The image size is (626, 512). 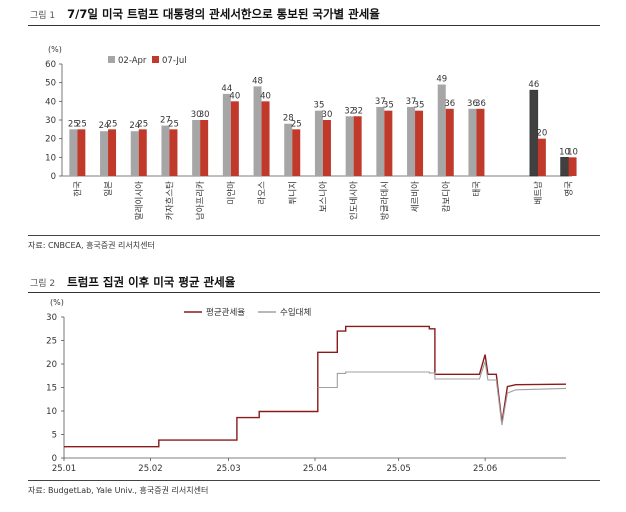 What do you see at coordinates (155, 59) in the screenshot?
I see `legend-swatch-07-jul` at bounding box center [155, 59].